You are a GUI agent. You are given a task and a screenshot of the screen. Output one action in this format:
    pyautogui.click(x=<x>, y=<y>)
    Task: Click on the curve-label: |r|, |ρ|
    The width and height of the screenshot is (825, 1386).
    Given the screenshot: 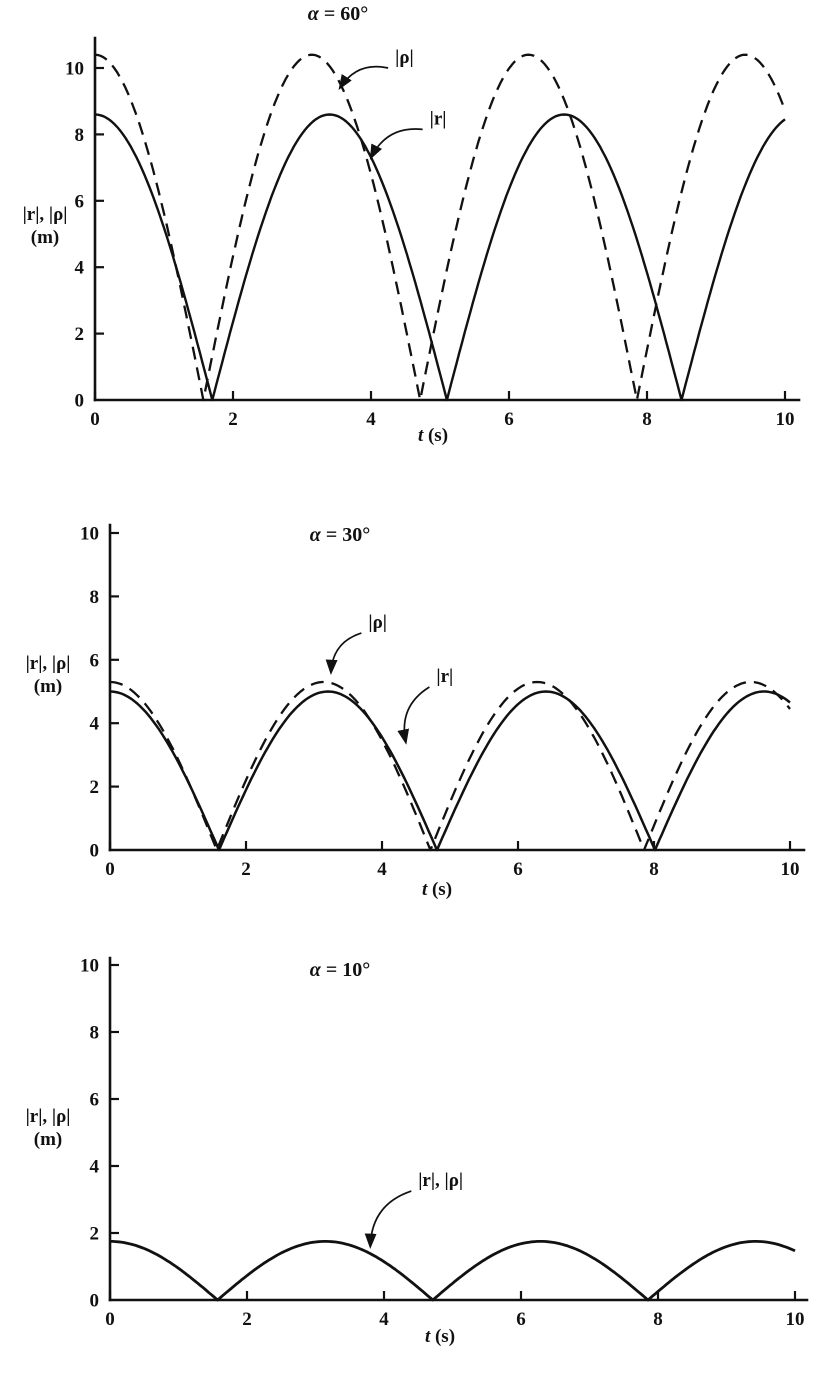 What is the action you would take?
    pyautogui.click(x=440, y=1180)
    